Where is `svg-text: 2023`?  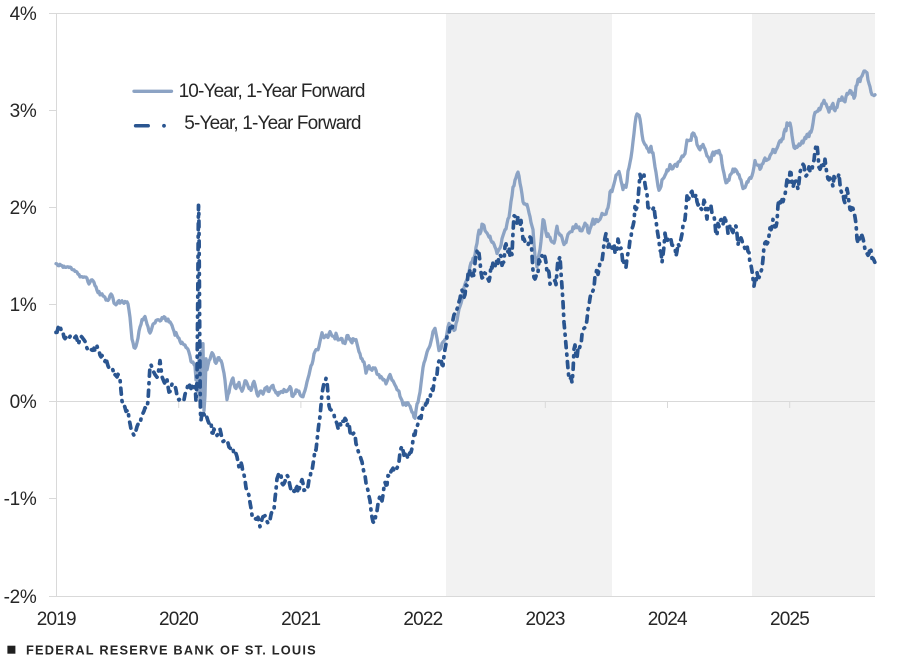
svg-text: 2023 is located at coordinates (545, 619).